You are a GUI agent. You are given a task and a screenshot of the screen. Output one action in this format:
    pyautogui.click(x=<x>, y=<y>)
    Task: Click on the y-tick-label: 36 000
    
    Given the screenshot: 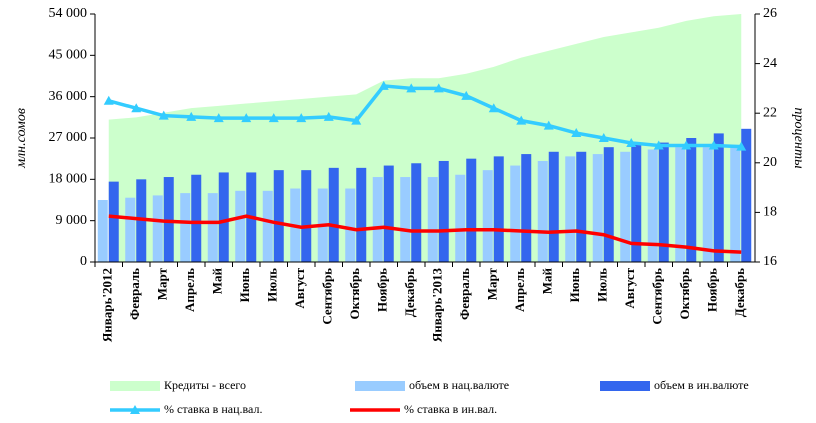 What is the action you would take?
    pyautogui.click(x=68, y=96)
    